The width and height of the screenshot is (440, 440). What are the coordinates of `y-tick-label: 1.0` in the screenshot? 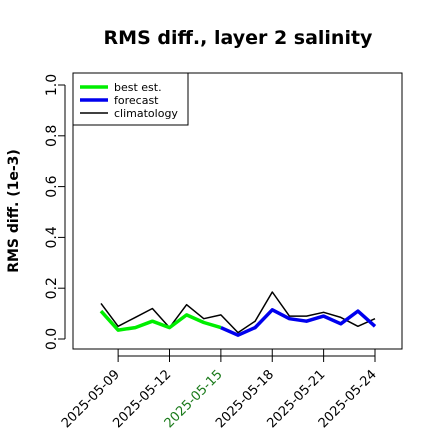 It's located at (52, 85).